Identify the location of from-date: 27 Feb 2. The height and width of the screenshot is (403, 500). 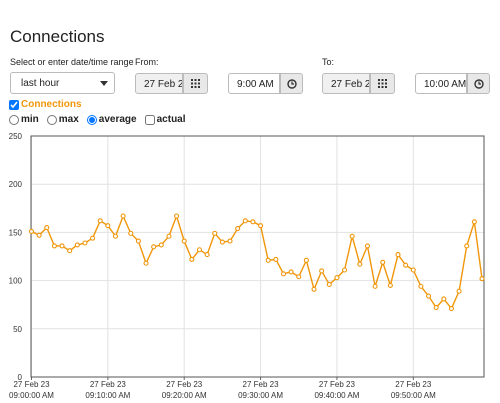
(159, 83).